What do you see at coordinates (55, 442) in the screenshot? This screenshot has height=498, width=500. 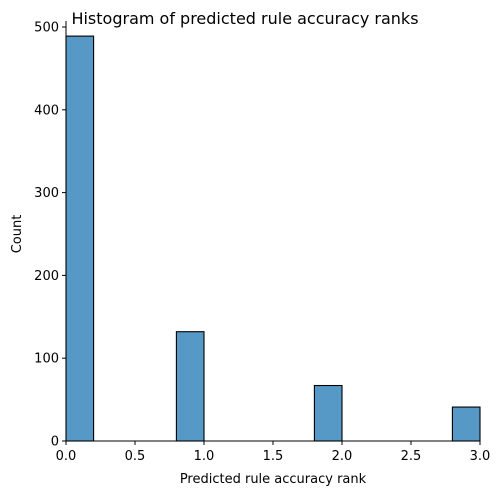 I see `y-tick-label: 0` at bounding box center [55, 442].